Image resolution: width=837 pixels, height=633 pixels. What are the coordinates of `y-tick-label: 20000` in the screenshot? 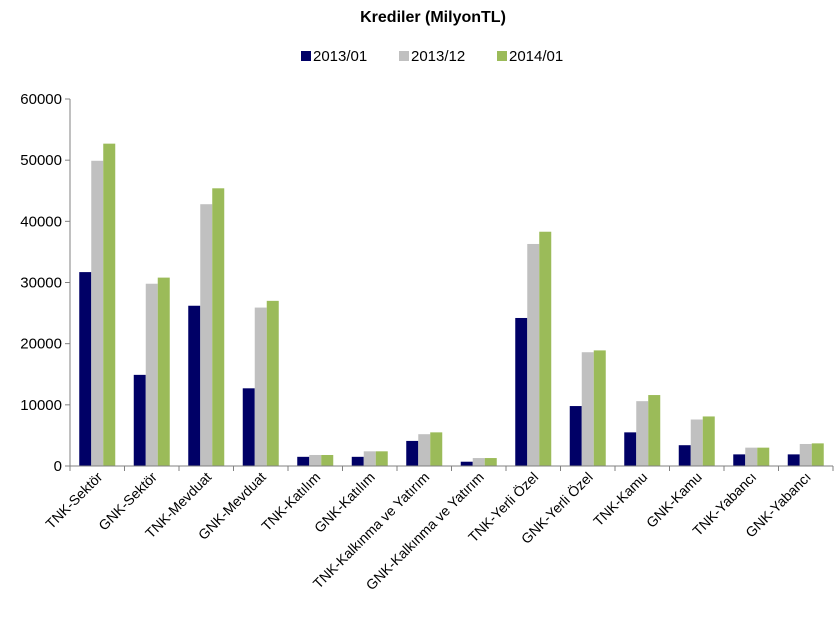 It's located at (41, 344).